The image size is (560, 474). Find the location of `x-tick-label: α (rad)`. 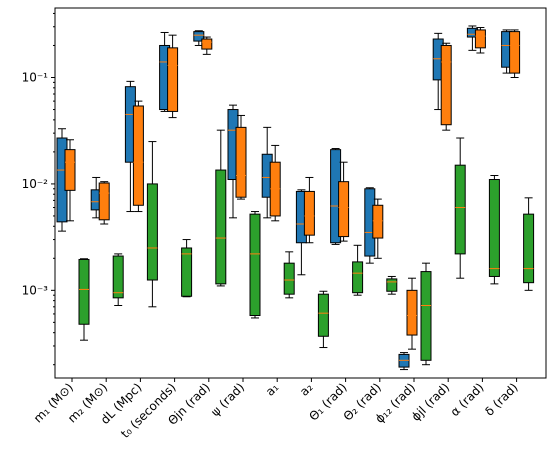

x-tick-label: α (rad) is located at coordinates (467, 399).